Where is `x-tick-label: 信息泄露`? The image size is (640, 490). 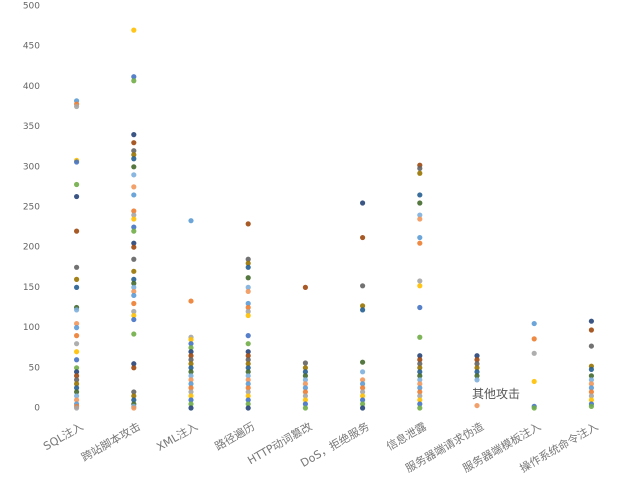
x-tick-label: 信息泄露 is located at coordinates (406, 436).